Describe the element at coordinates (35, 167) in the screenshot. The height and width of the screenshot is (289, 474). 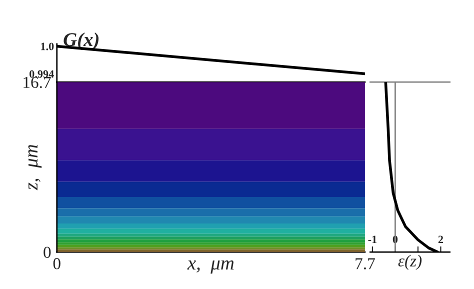
I see `y-axis-title: z, μm` at that location.